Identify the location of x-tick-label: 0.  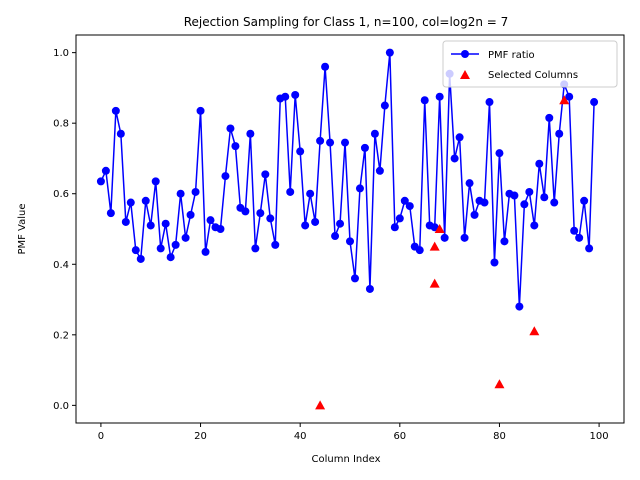
(101, 436).